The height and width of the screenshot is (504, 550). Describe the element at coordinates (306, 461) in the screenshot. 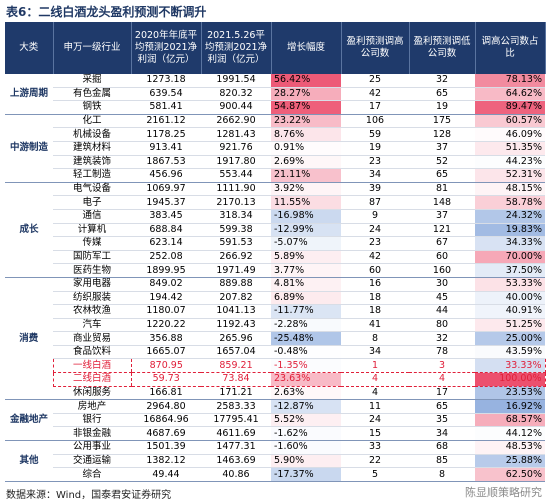

I see `table-cell: 5.90%` at that location.